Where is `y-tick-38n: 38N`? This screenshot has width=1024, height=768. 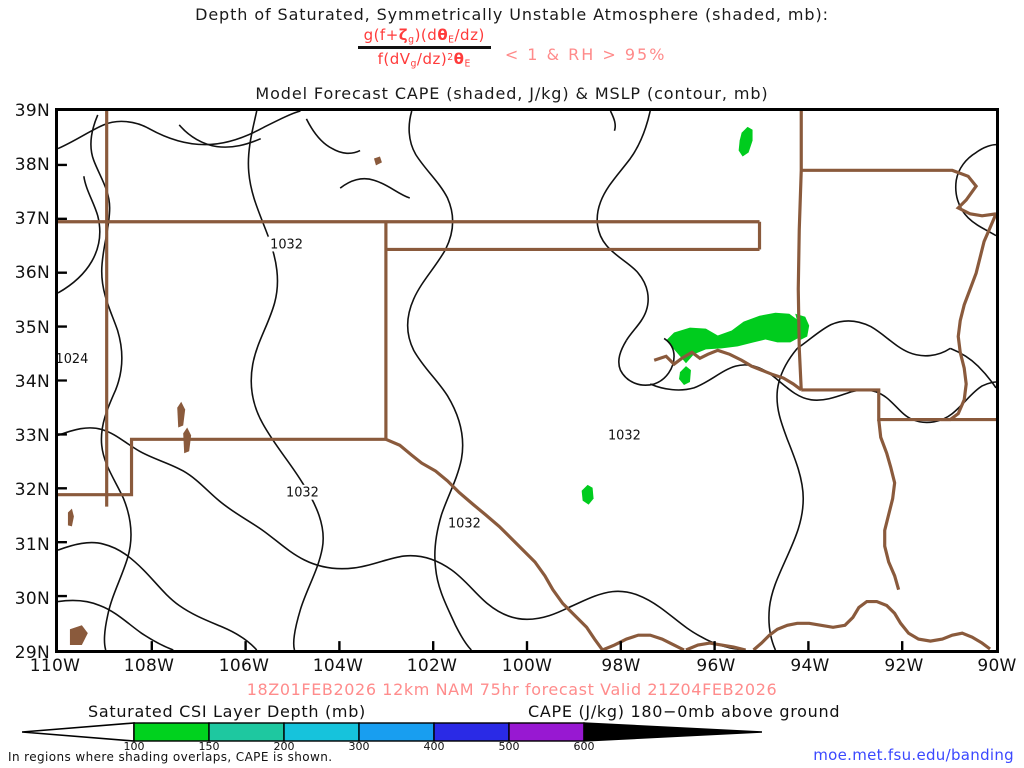
y-tick-38n: 38N is located at coordinates (32, 165).